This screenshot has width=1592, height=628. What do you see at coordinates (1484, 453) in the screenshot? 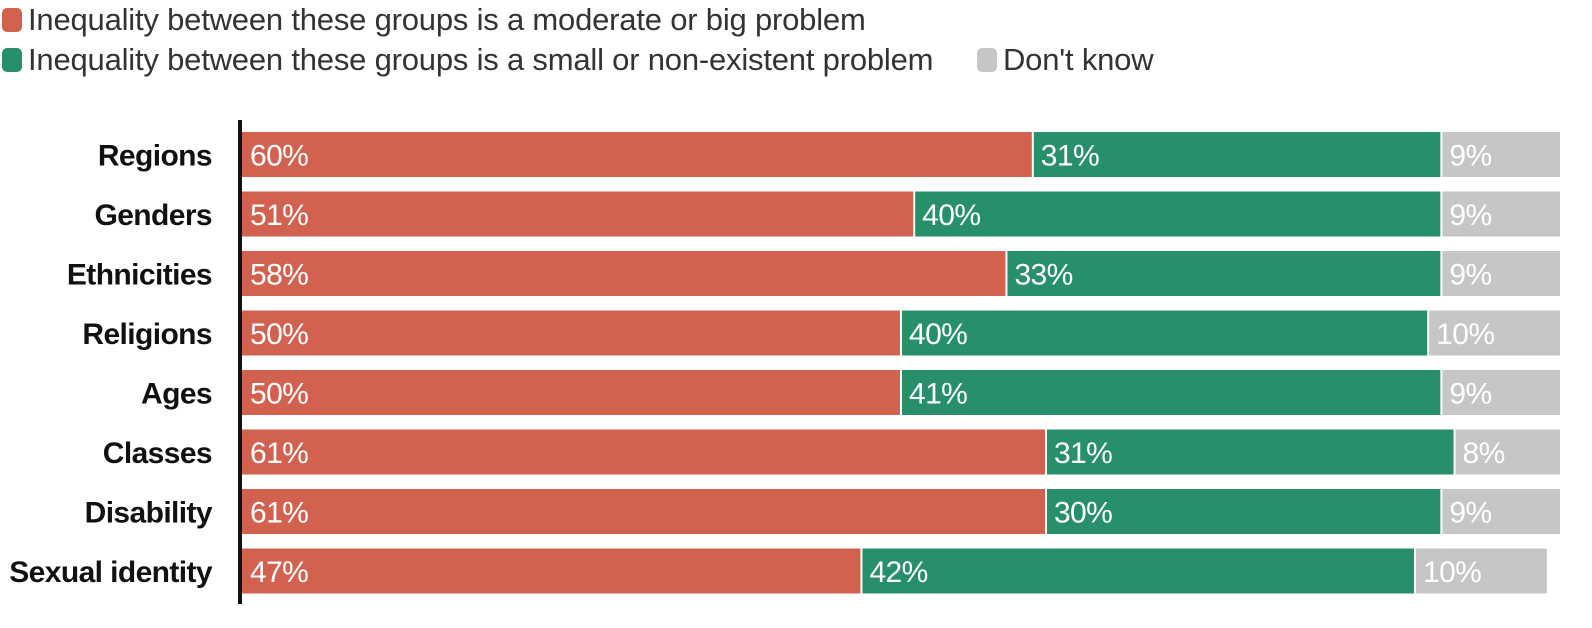
I see `data-label: 8%` at bounding box center [1484, 453].